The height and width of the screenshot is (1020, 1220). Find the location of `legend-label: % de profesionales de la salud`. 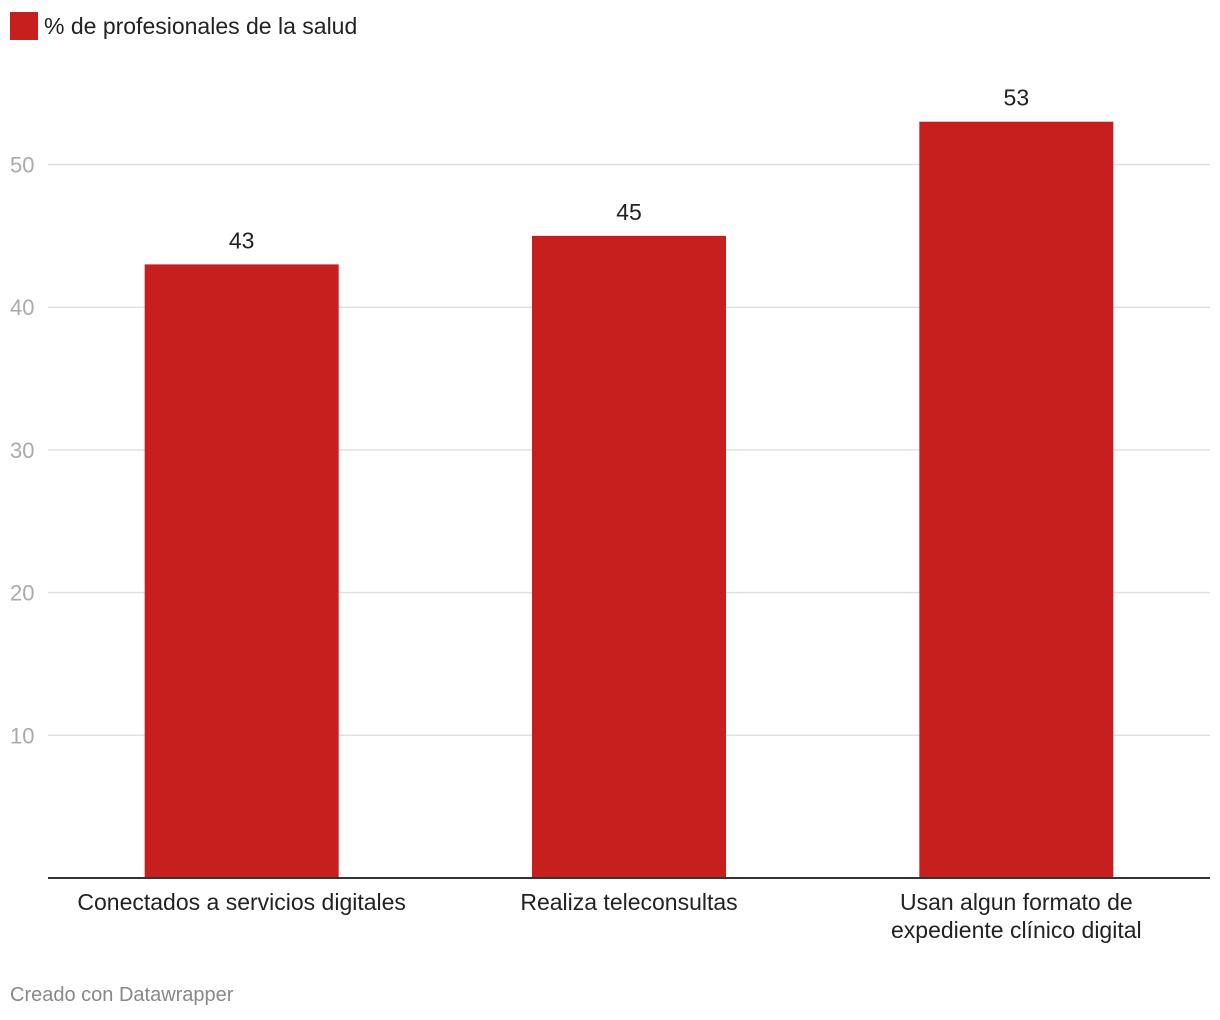

legend-label: % de profesionales de la salud is located at coordinates (201, 25).